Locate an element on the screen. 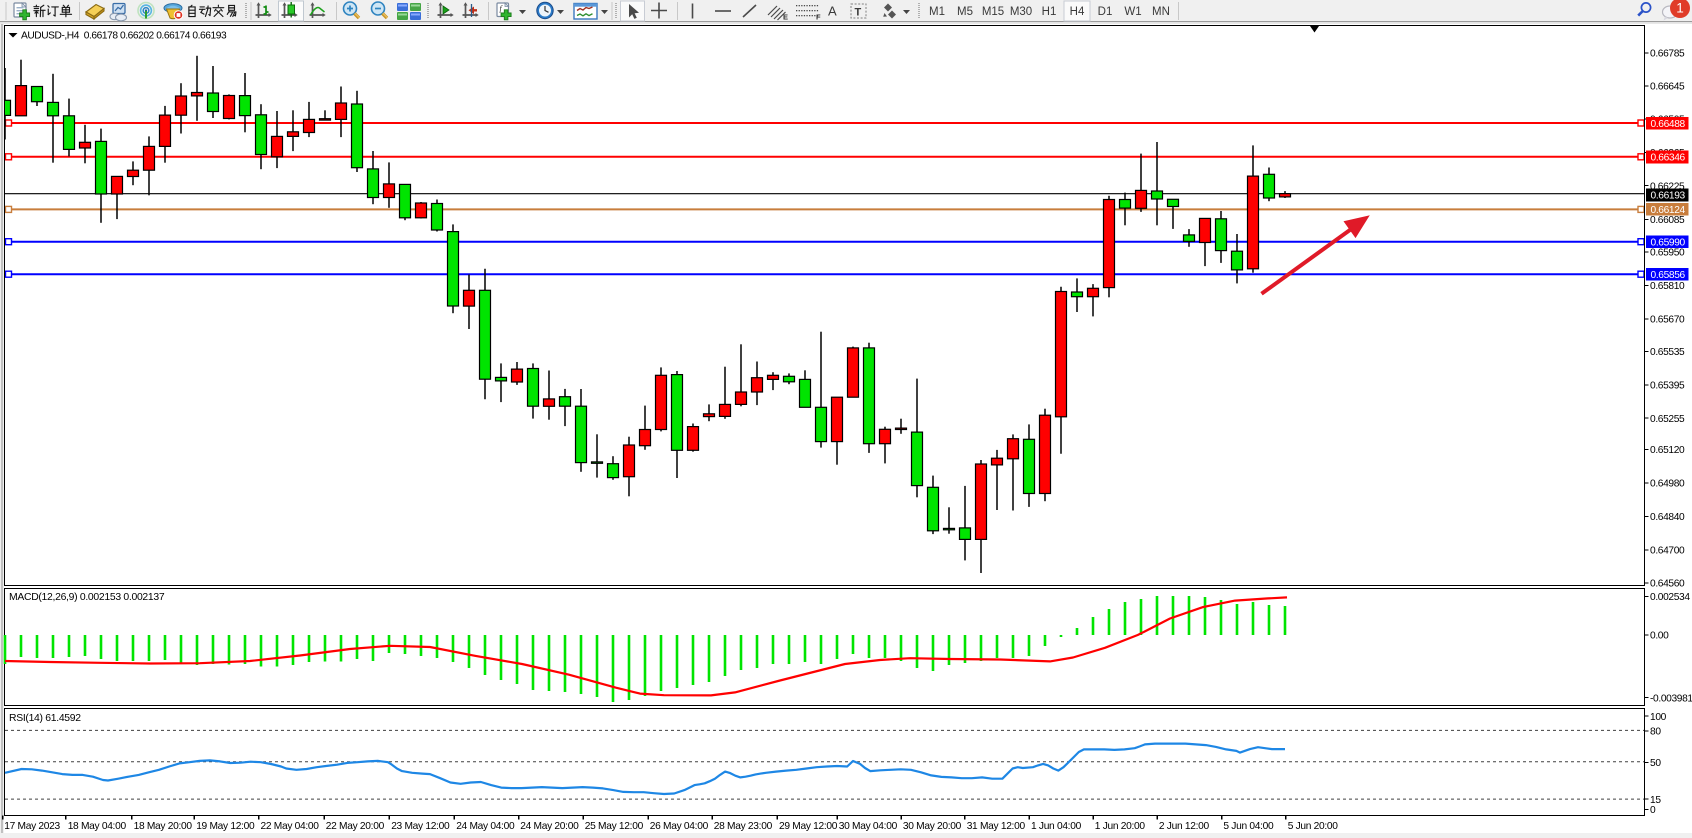 This screenshot has width=1692, height=838. svg-text: W1 is located at coordinates (1132, 12).